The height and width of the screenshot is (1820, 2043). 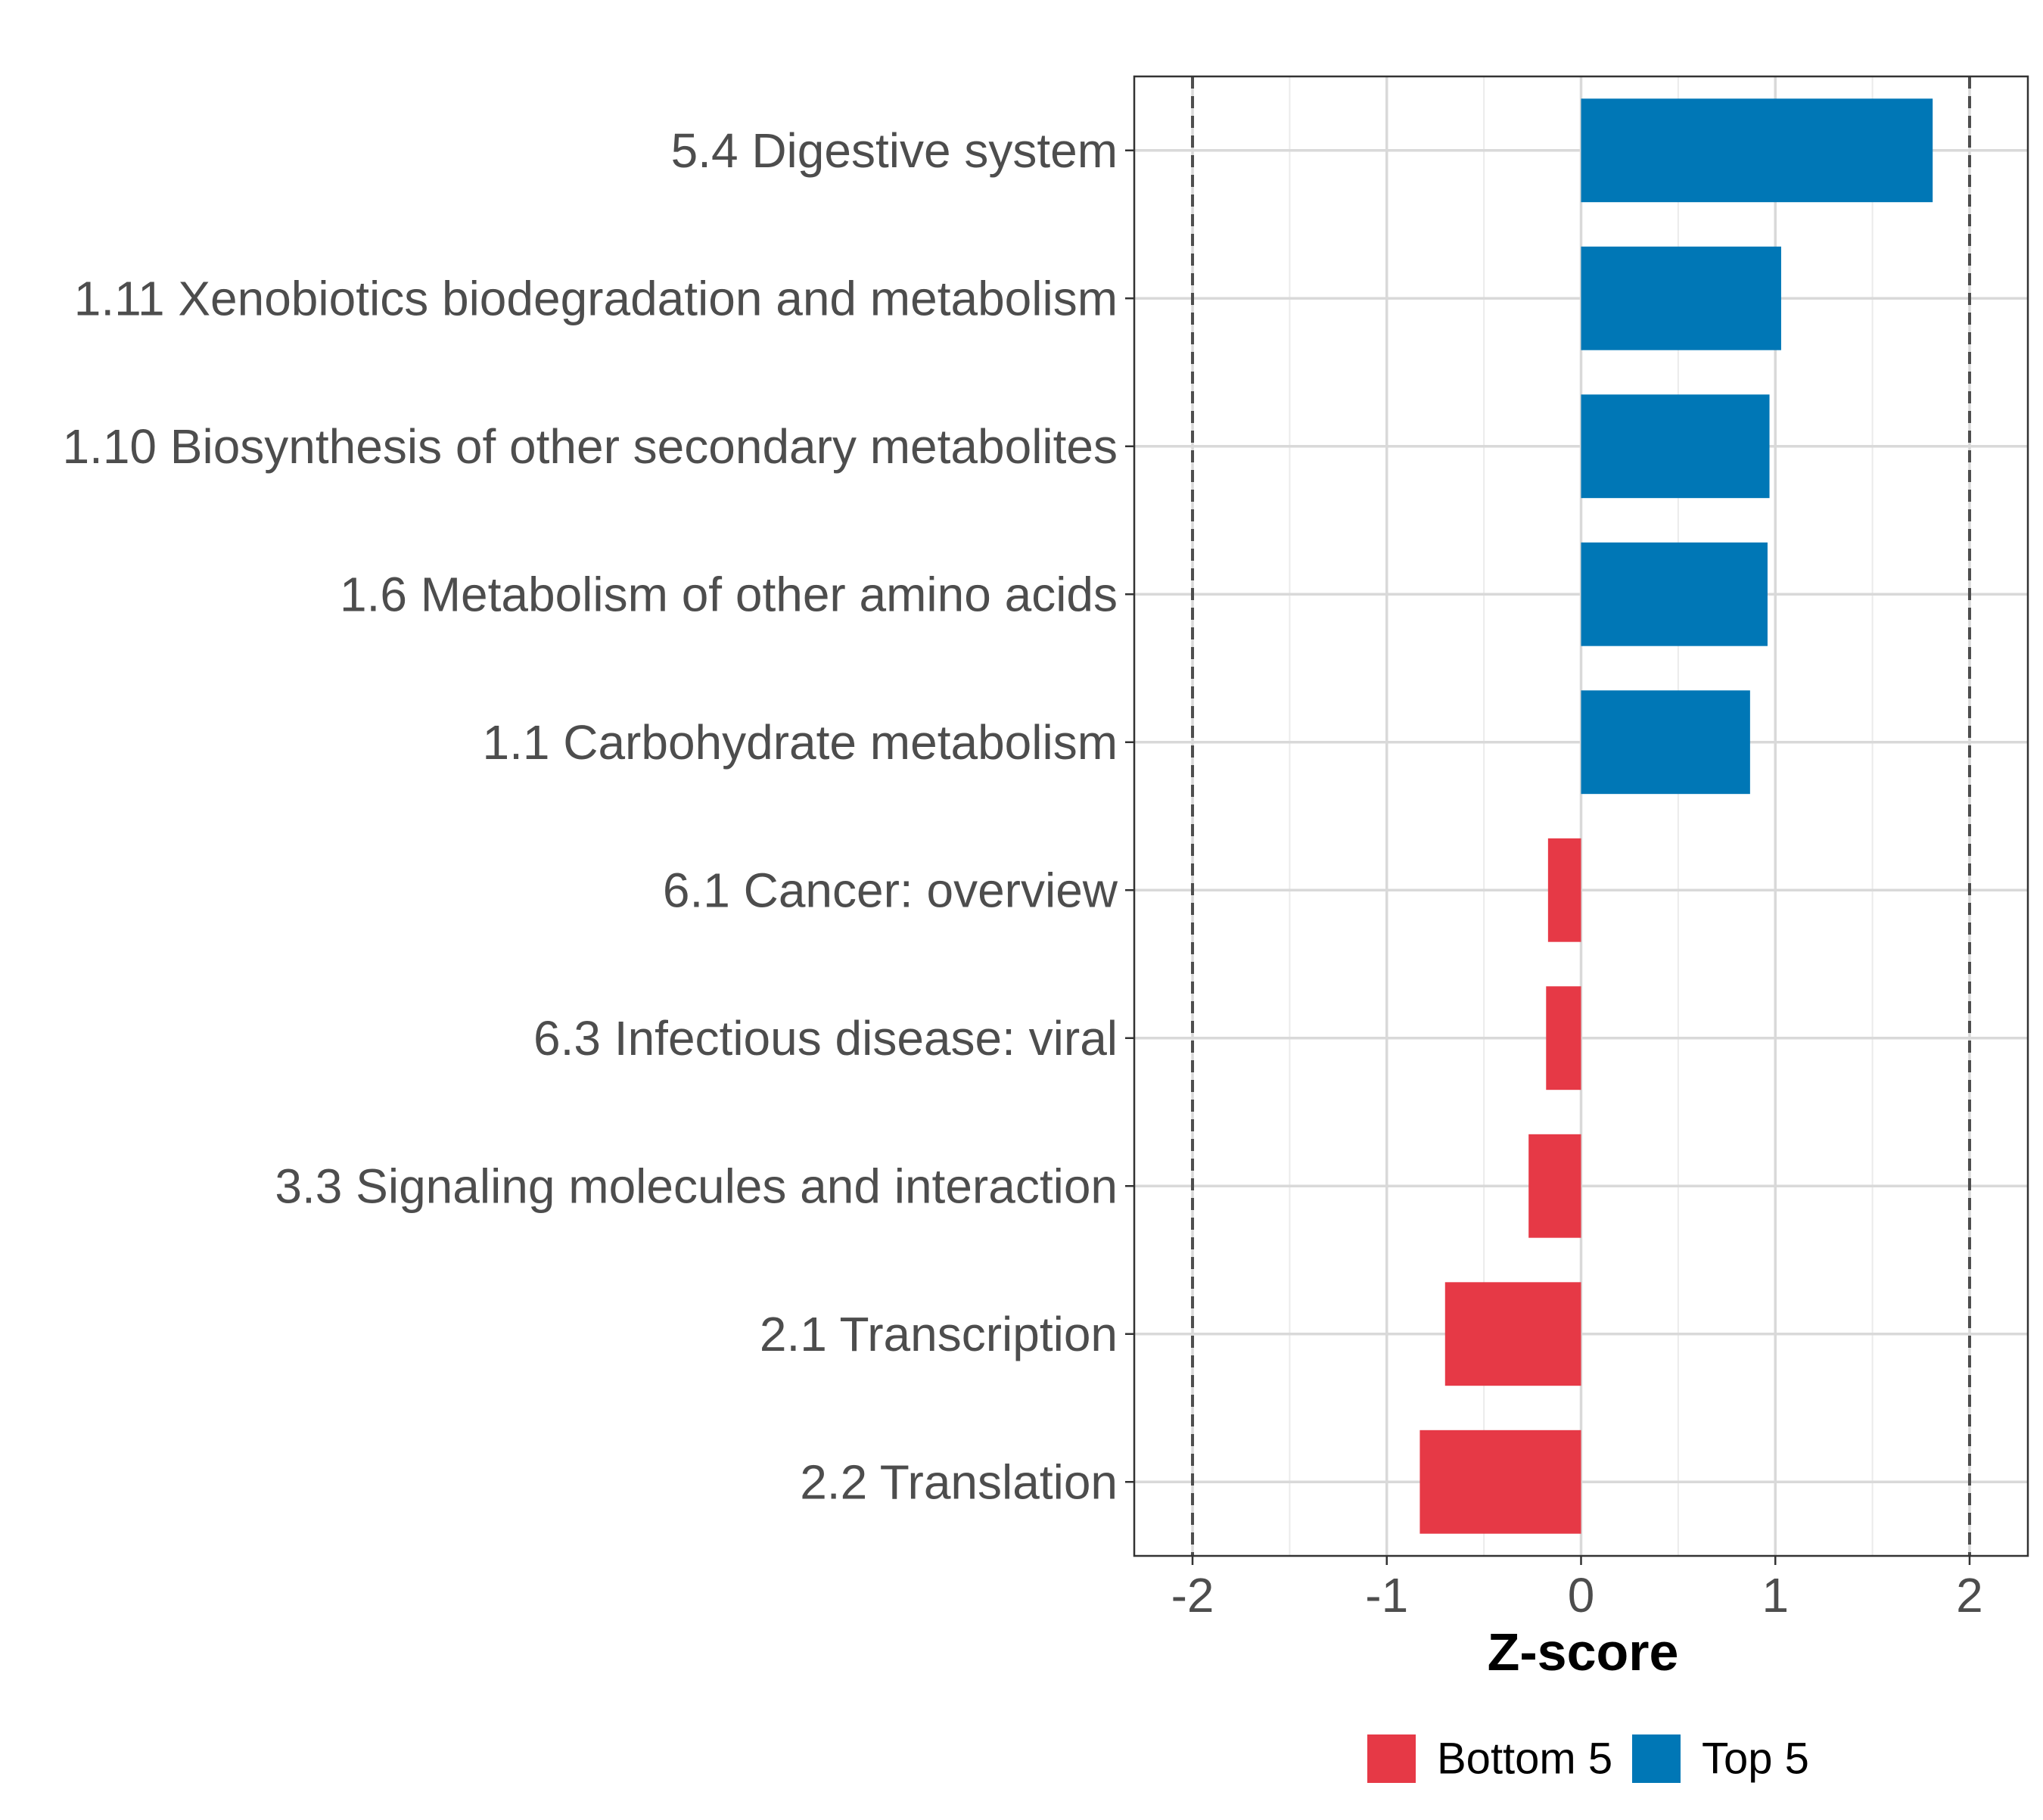 What do you see at coordinates (1674, 594) in the screenshot?
I see `bar-1-6-metabolism-of-other-amino-acids` at bounding box center [1674, 594].